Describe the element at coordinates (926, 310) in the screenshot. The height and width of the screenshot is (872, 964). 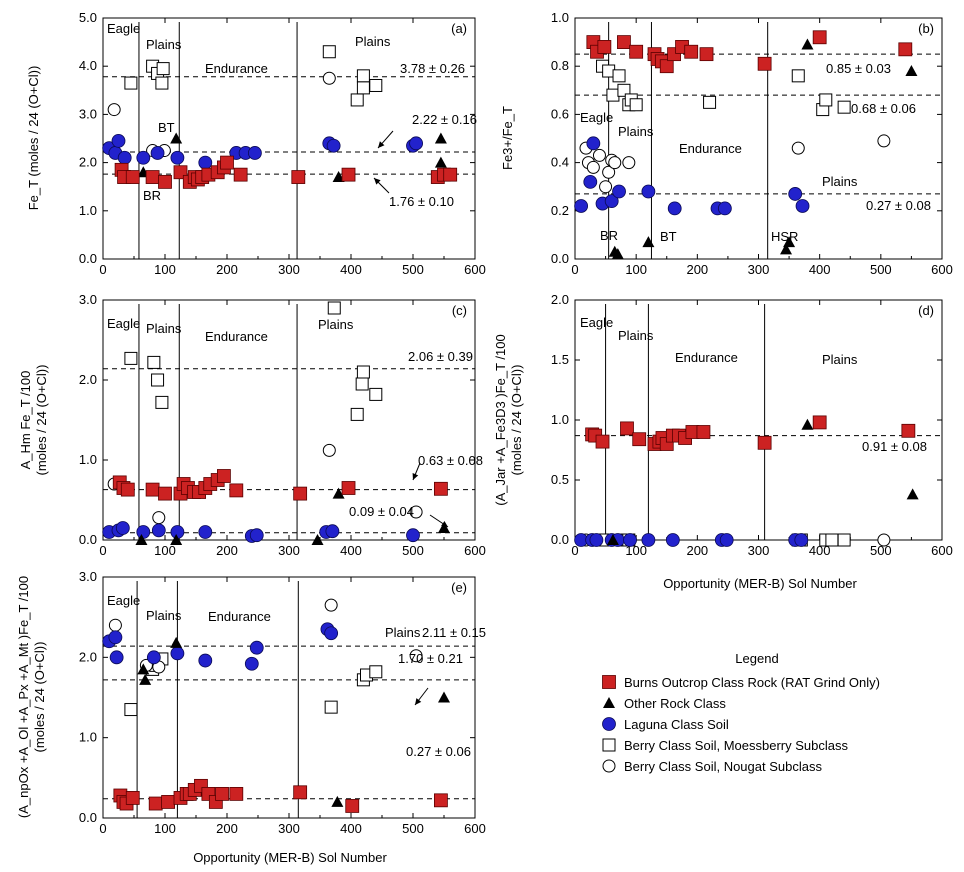
I see `panel-label: (d)` at that location.